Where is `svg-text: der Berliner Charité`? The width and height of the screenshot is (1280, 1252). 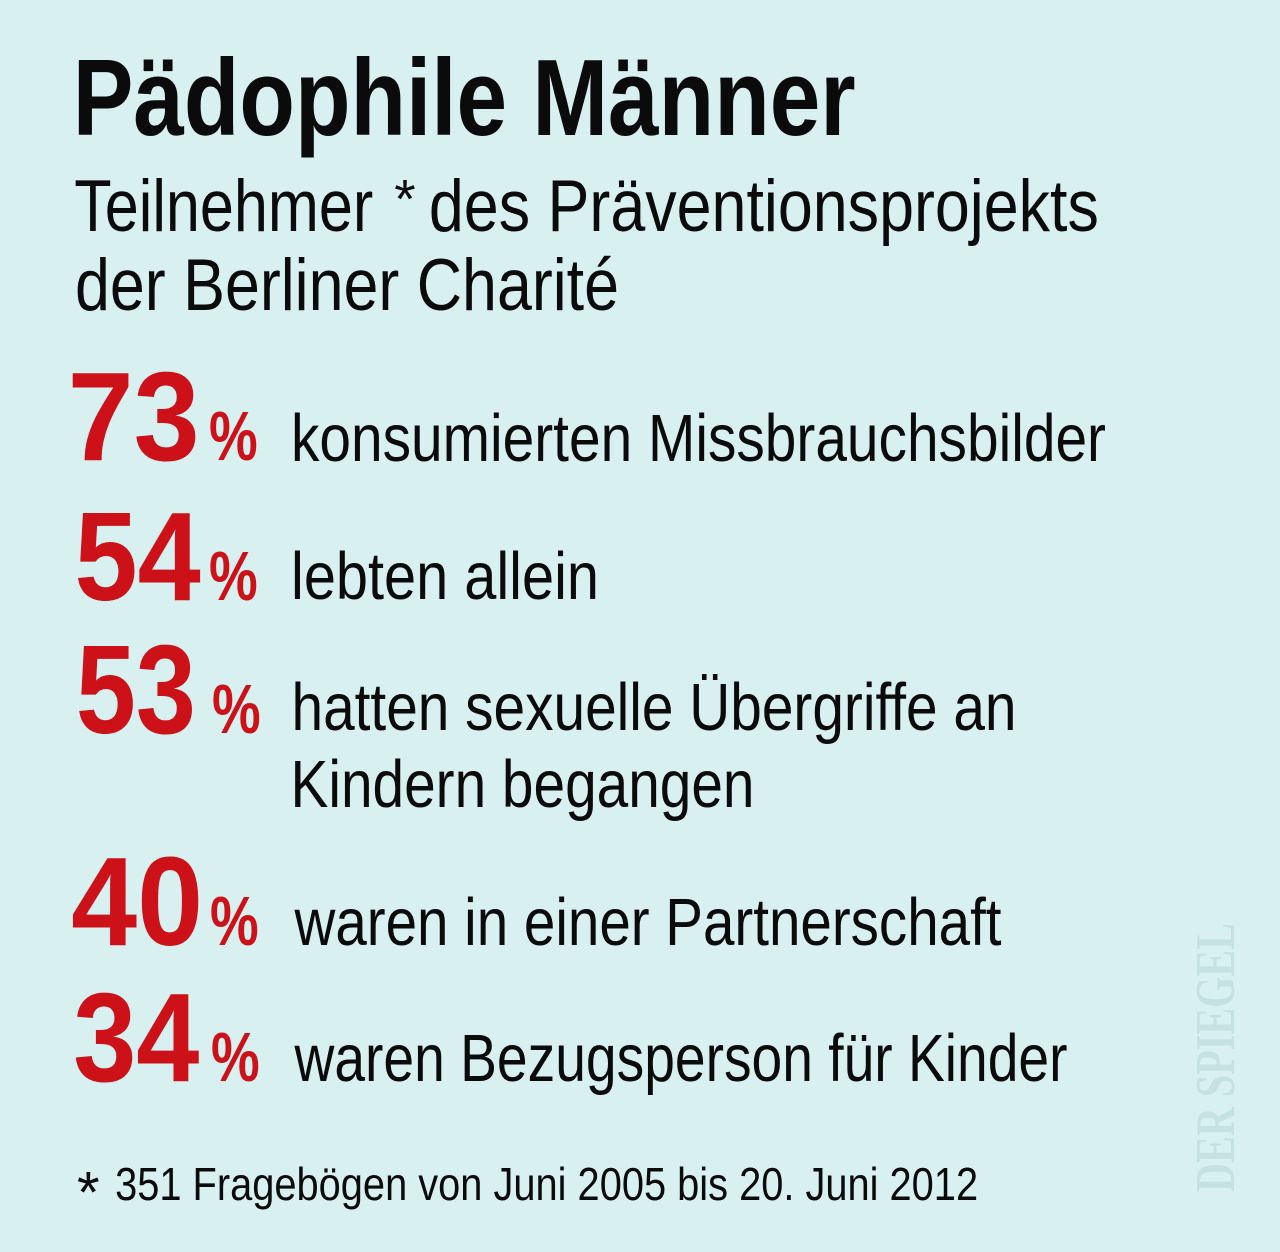 svg-text: der Berliner Charité is located at coordinates (347, 285).